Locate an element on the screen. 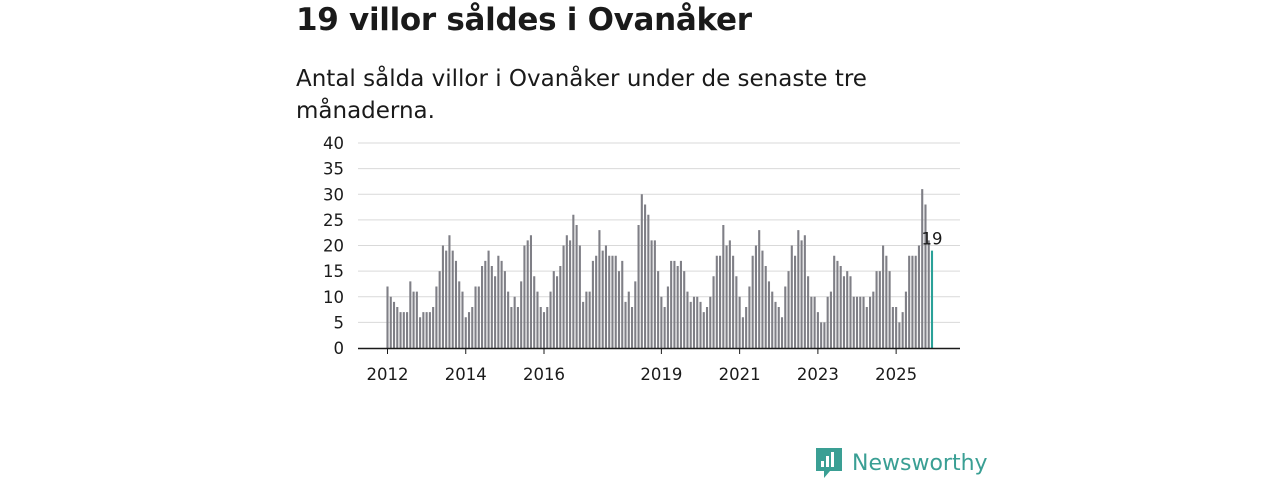 The image size is (1280, 480). newsworthy-brand: Newsworthy is located at coordinates (901, 463).